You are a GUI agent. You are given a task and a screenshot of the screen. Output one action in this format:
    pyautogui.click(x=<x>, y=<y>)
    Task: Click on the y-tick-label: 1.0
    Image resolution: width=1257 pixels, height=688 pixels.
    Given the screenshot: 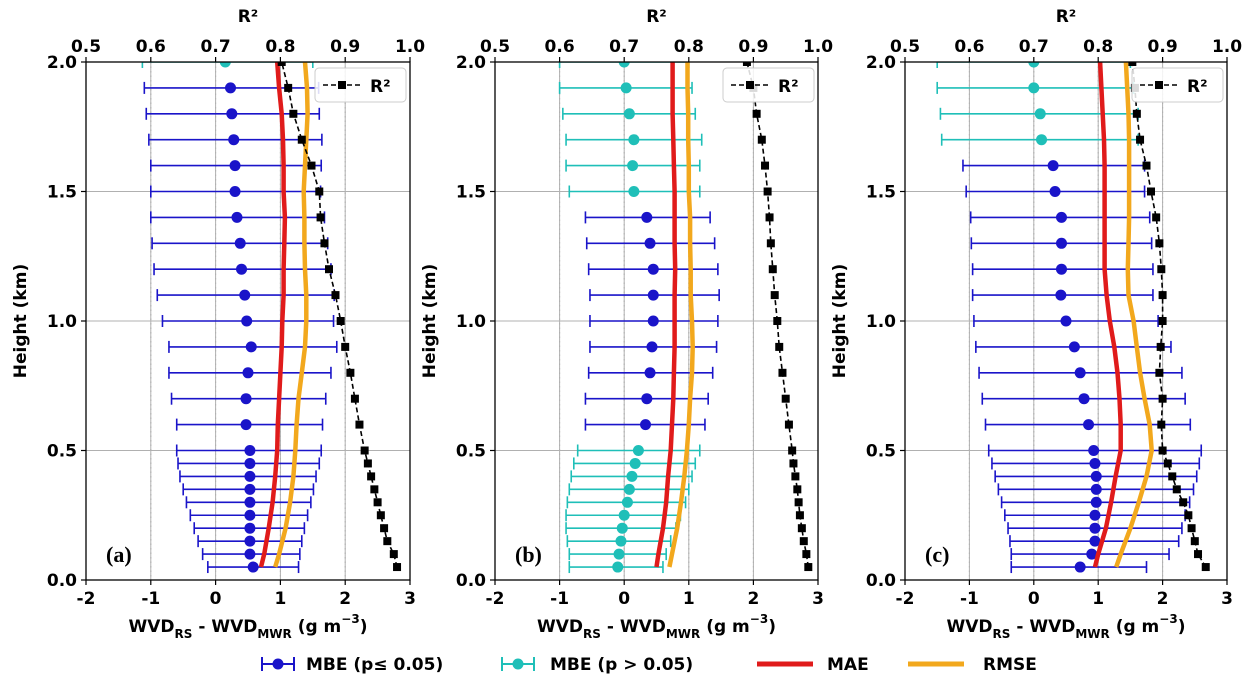 What is the action you would take?
    pyautogui.click(x=881, y=322)
    